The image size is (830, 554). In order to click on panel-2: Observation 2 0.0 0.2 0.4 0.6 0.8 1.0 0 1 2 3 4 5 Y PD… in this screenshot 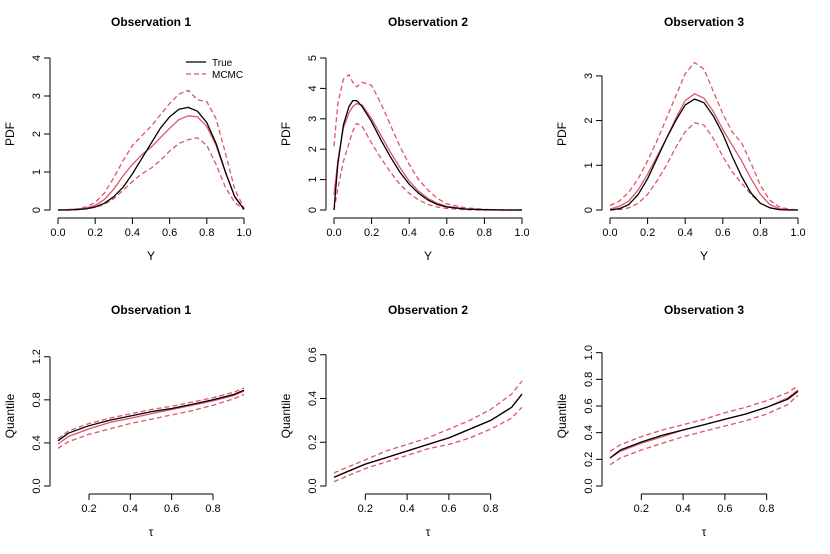, I will do `click(404, 139)`.